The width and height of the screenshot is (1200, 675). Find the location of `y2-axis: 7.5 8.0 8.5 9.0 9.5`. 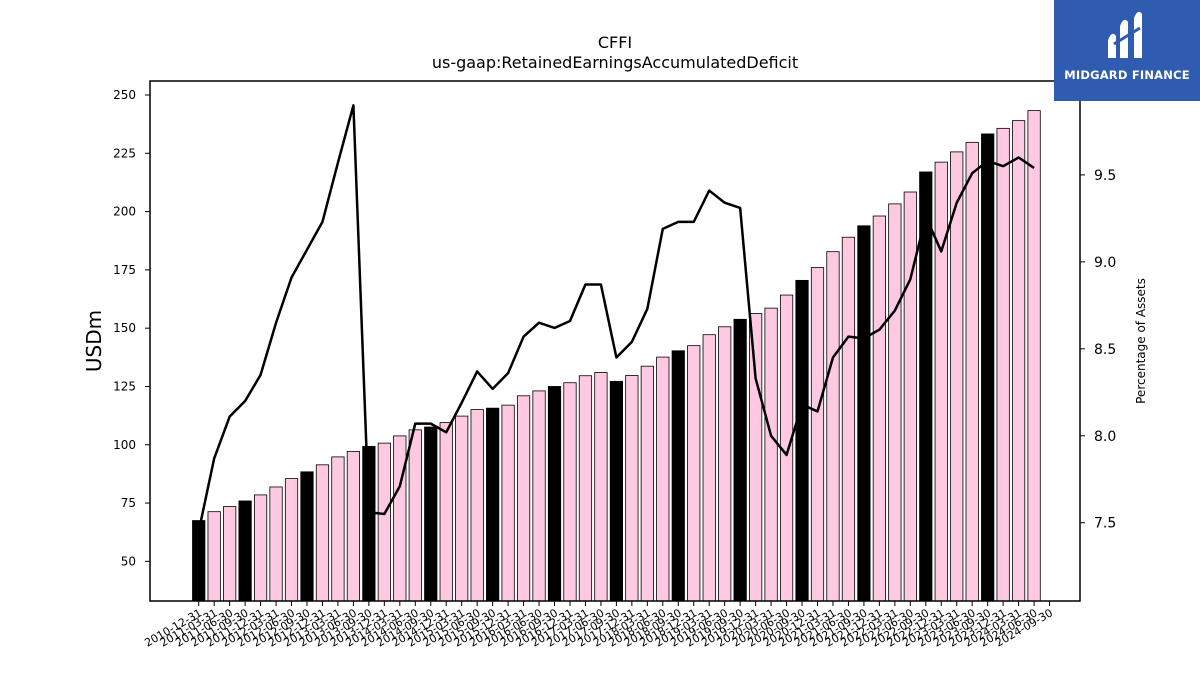

y2-axis: 7.5 8.0 8.5 9.0 9.5 is located at coordinates (1098, 350).